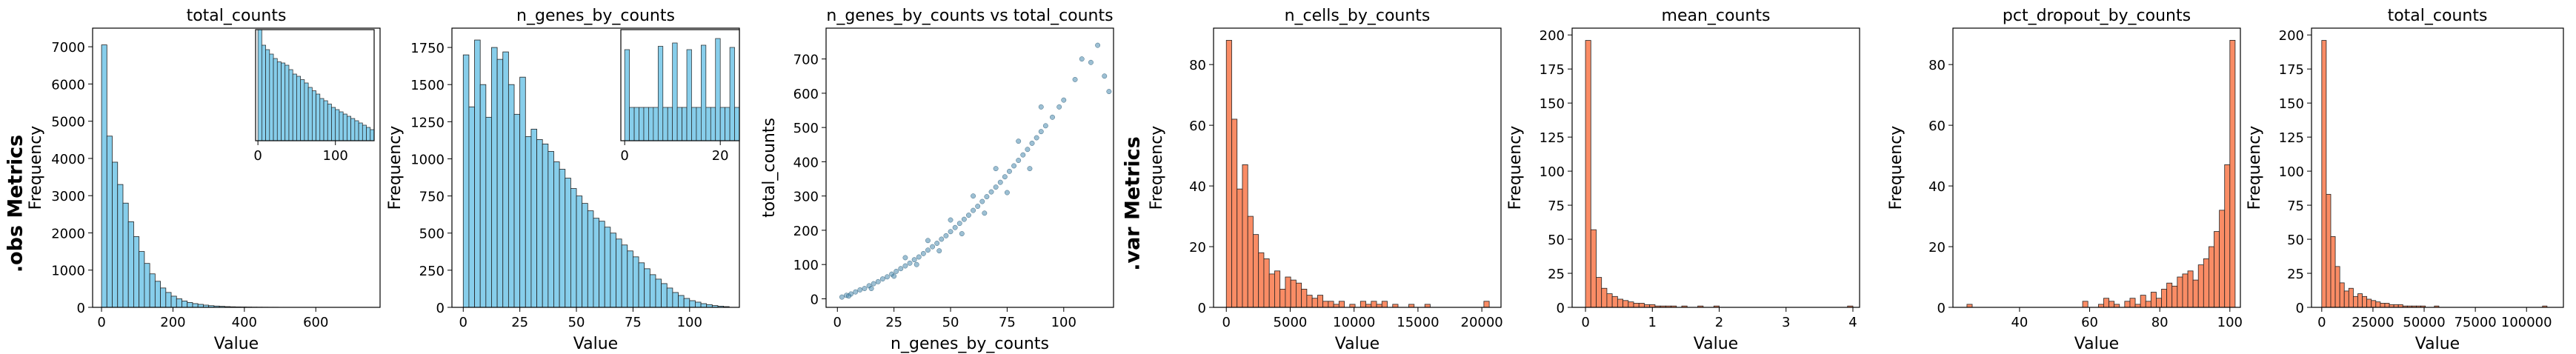 The height and width of the screenshot is (354, 2576). What do you see at coordinates (68, 48) in the screenshot?
I see `hist-y-tick-label: 7000` at bounding box center [68, 48].